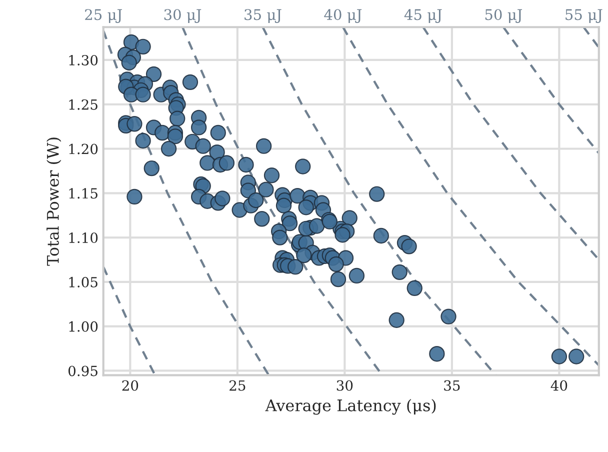 This screenshot has width=608, height=452. Describe the element at coordinates (343, 16) in the screenshot. I see `series-label: 40 μJ` at that location.